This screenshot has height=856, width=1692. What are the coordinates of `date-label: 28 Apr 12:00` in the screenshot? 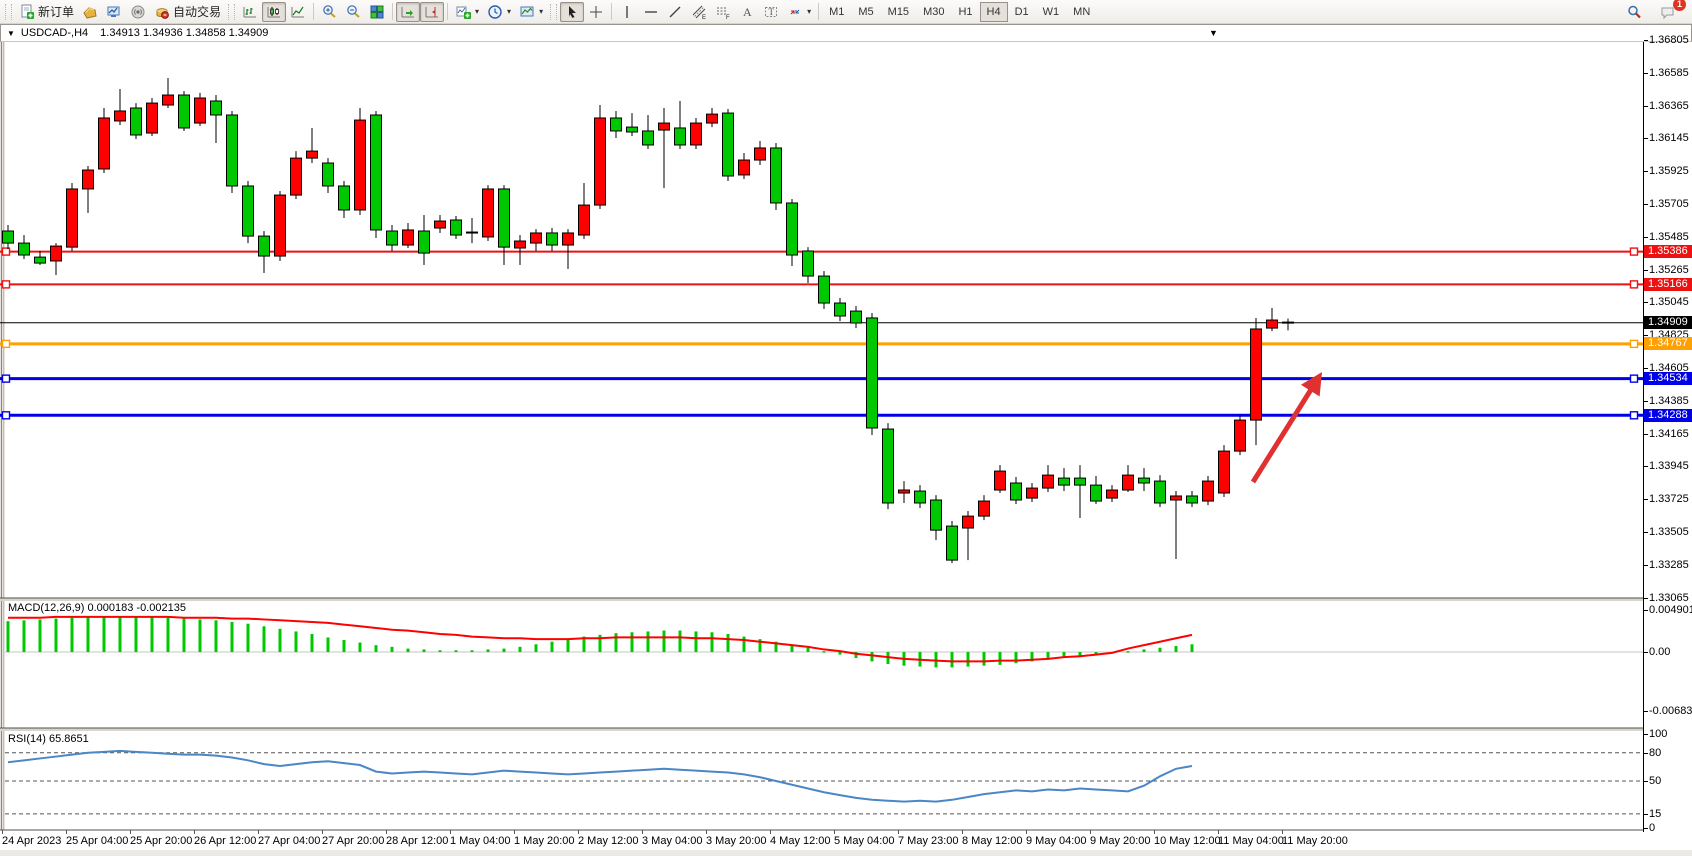 It's located at (417, 841).